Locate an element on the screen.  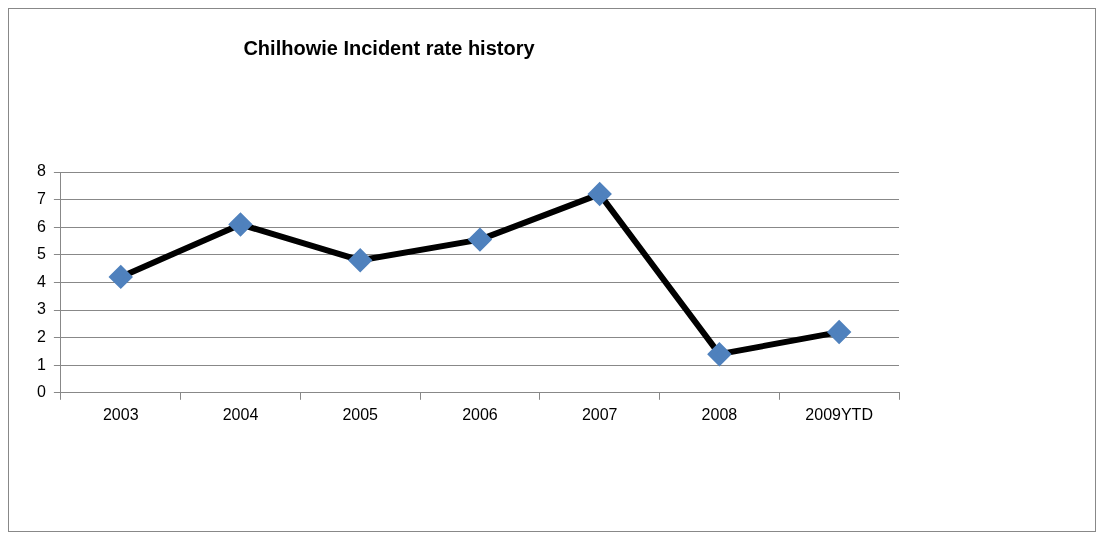
y-tick-label: 1 is located at coordinates (41, 364).